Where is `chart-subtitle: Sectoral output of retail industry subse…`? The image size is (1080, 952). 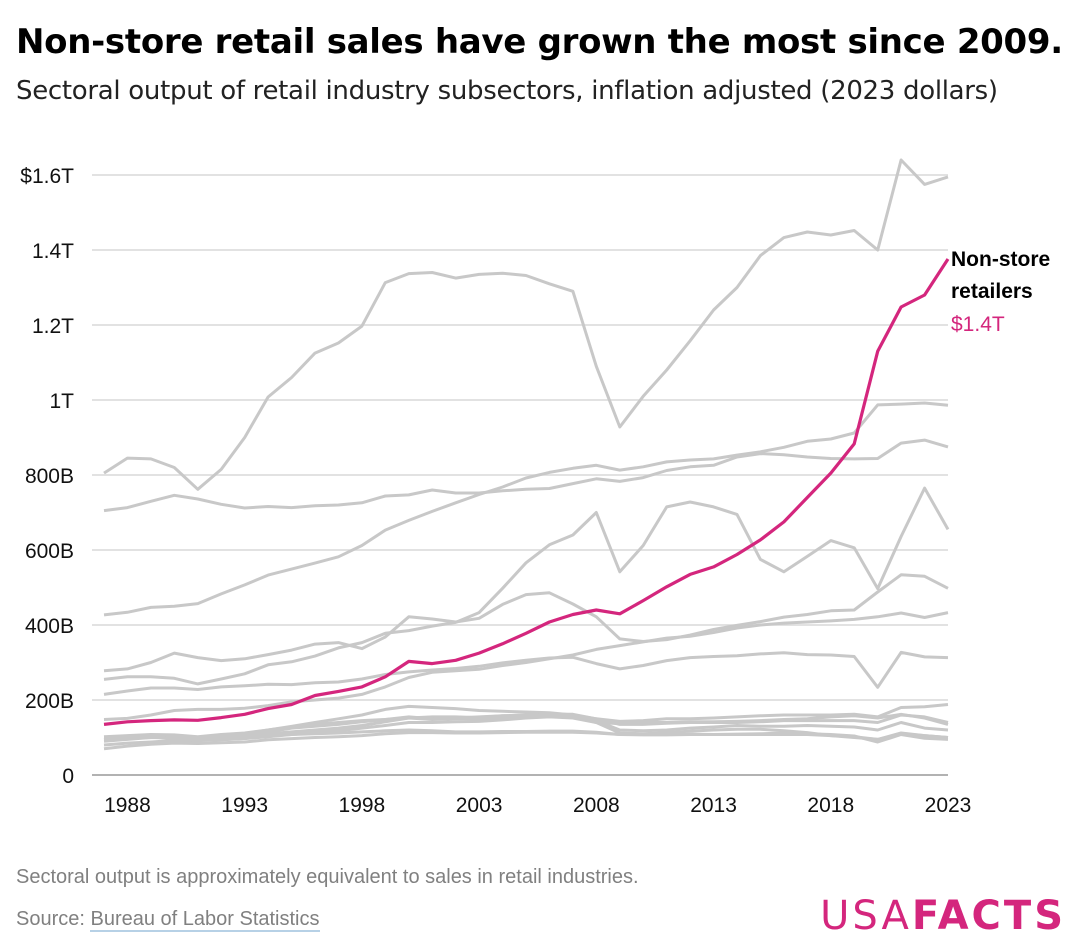 chart-subtitle: Sectoral output of retail industry subse… is located at coordinates (507, 91).